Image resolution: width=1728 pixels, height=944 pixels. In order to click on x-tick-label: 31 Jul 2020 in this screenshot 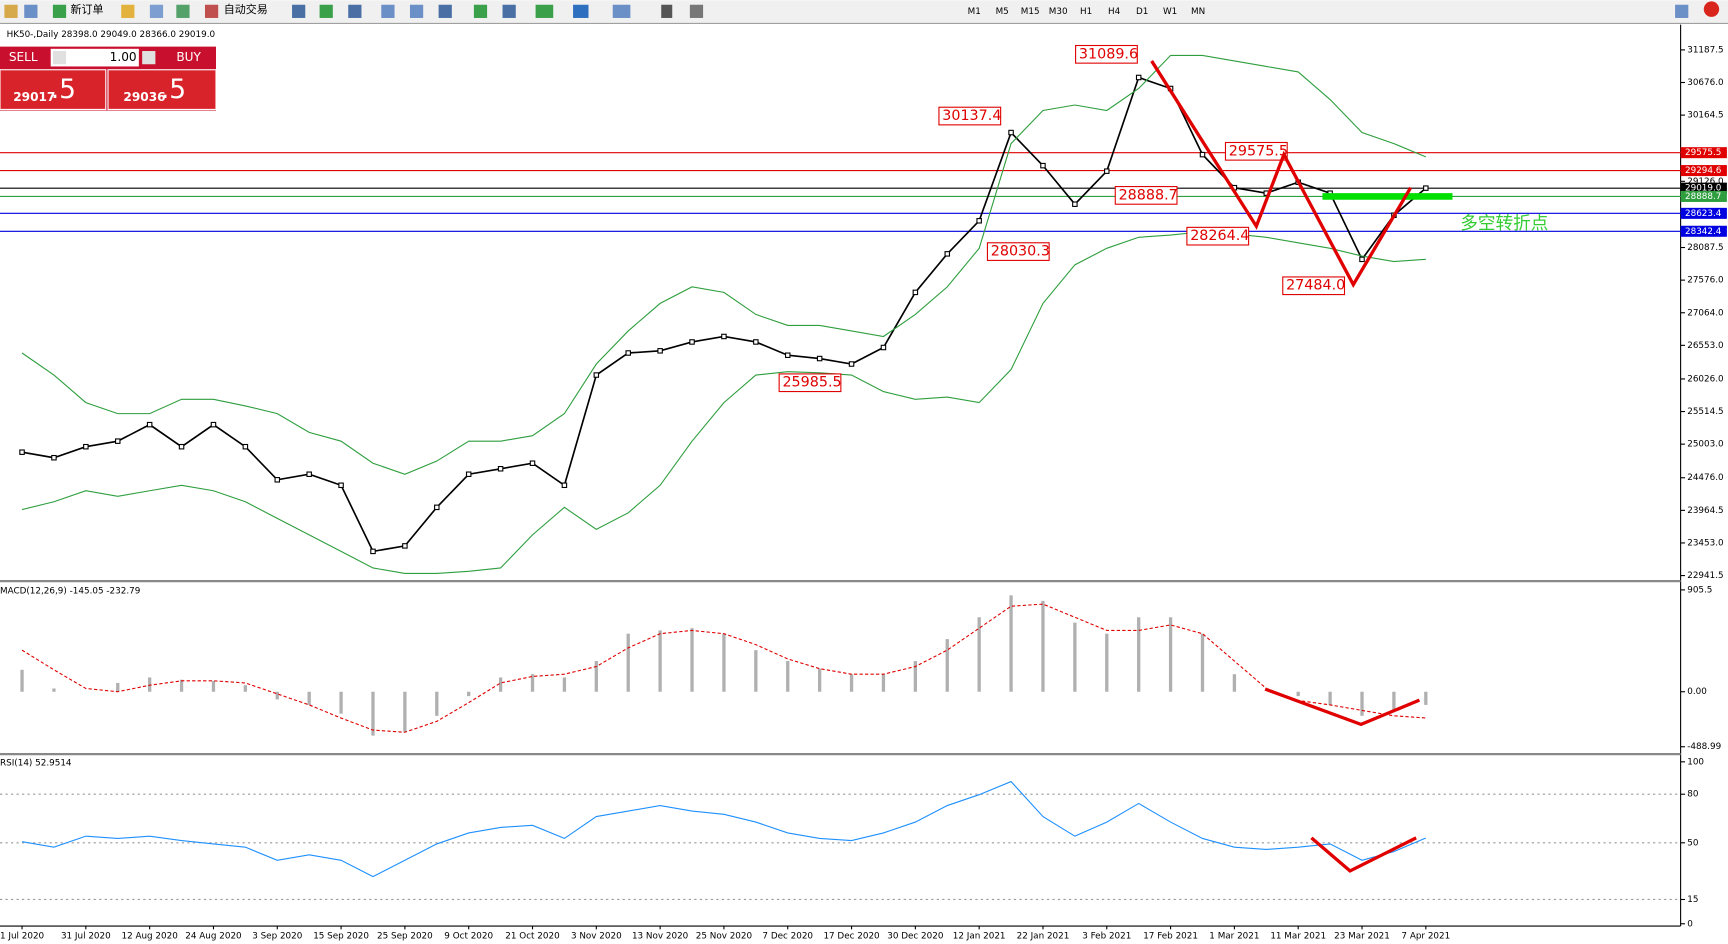, I will do `click(86, 936)`.